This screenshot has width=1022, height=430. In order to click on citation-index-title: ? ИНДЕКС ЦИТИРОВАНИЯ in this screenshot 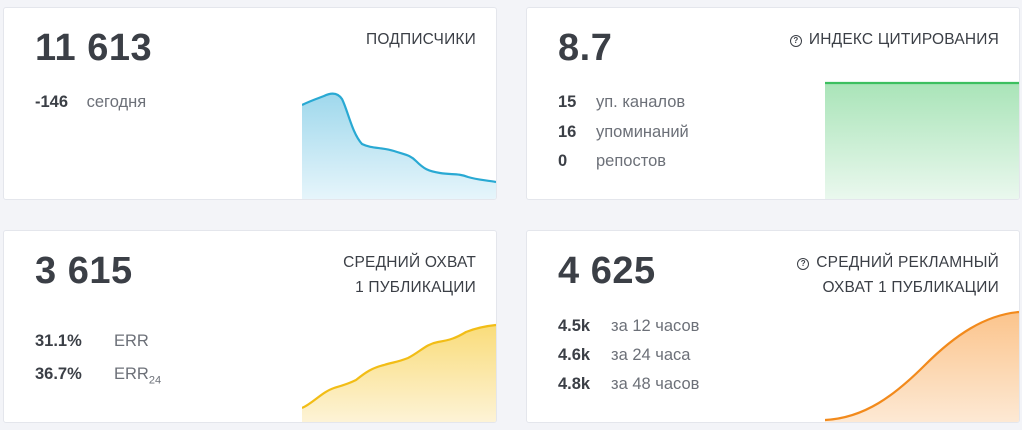, I will do `click(894, 39)`.